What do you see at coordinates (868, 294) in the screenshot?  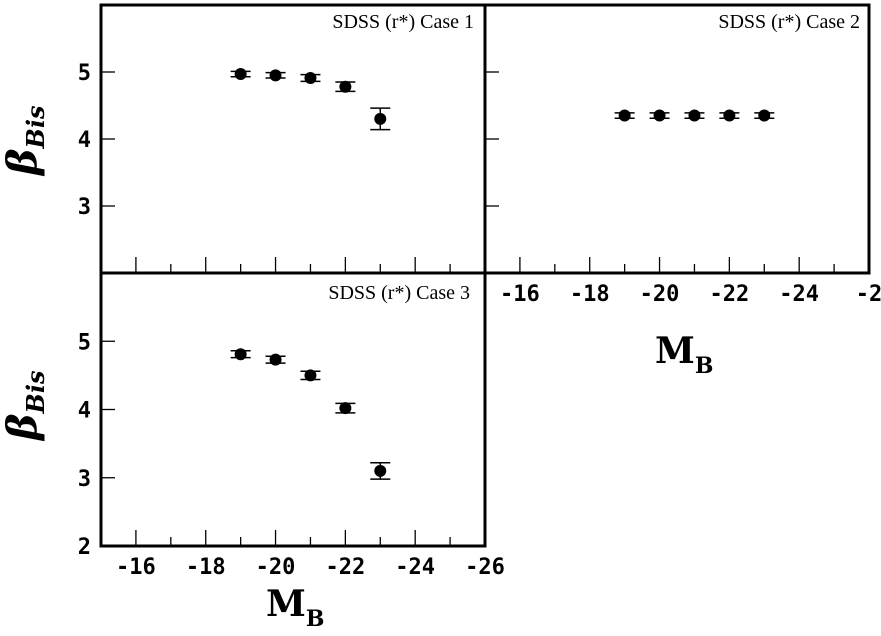 I see `x-tick-label: -2` at bounding box center [868, 294].